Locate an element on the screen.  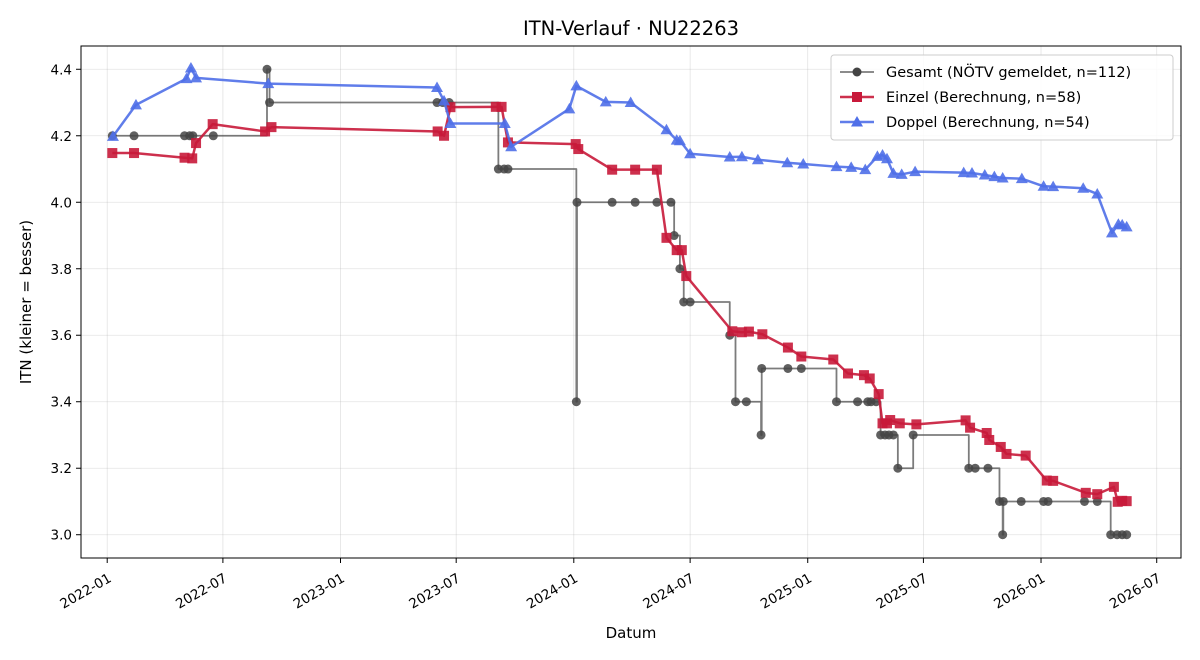
y-tick-label: 3.2 is located at coordinates (61, 469).